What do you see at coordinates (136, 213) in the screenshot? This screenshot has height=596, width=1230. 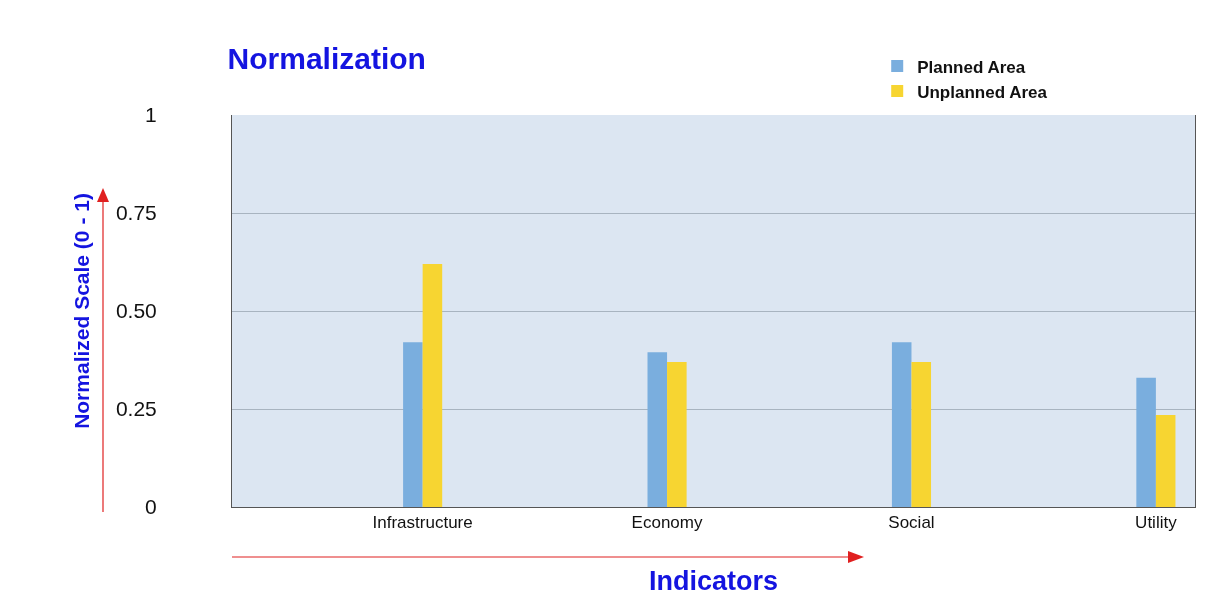 I see `y-tick-label: 0.75` at bounding box center [136, 213].